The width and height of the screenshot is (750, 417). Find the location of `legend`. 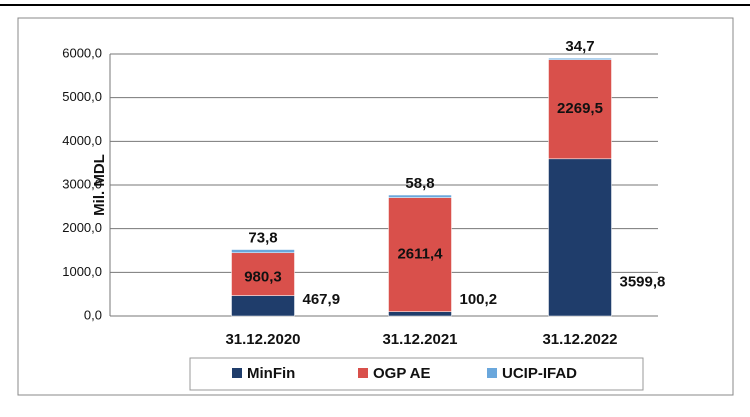

legend is located at coordinates (416, 374).